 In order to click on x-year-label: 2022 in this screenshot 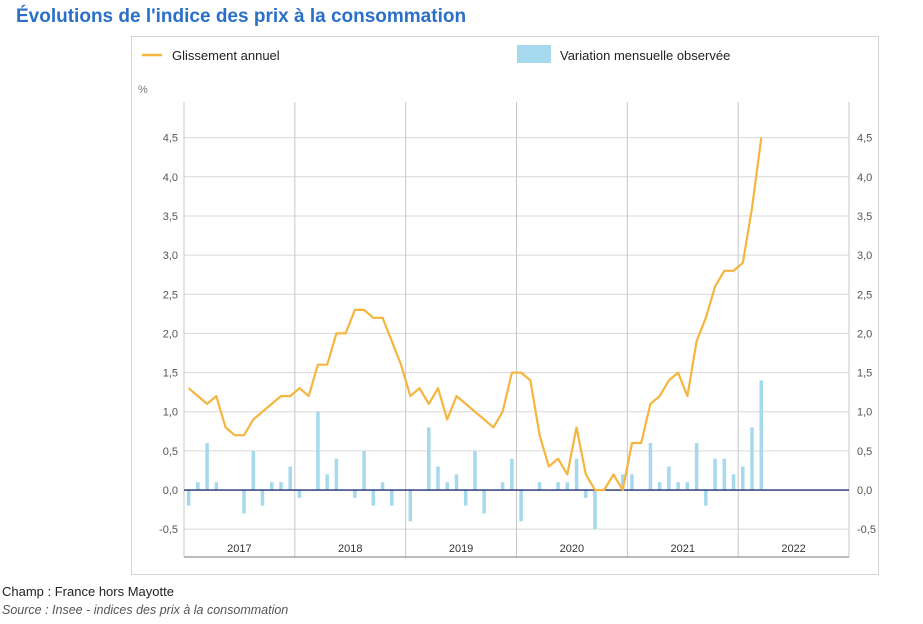, I will do `click(793, 549)`.